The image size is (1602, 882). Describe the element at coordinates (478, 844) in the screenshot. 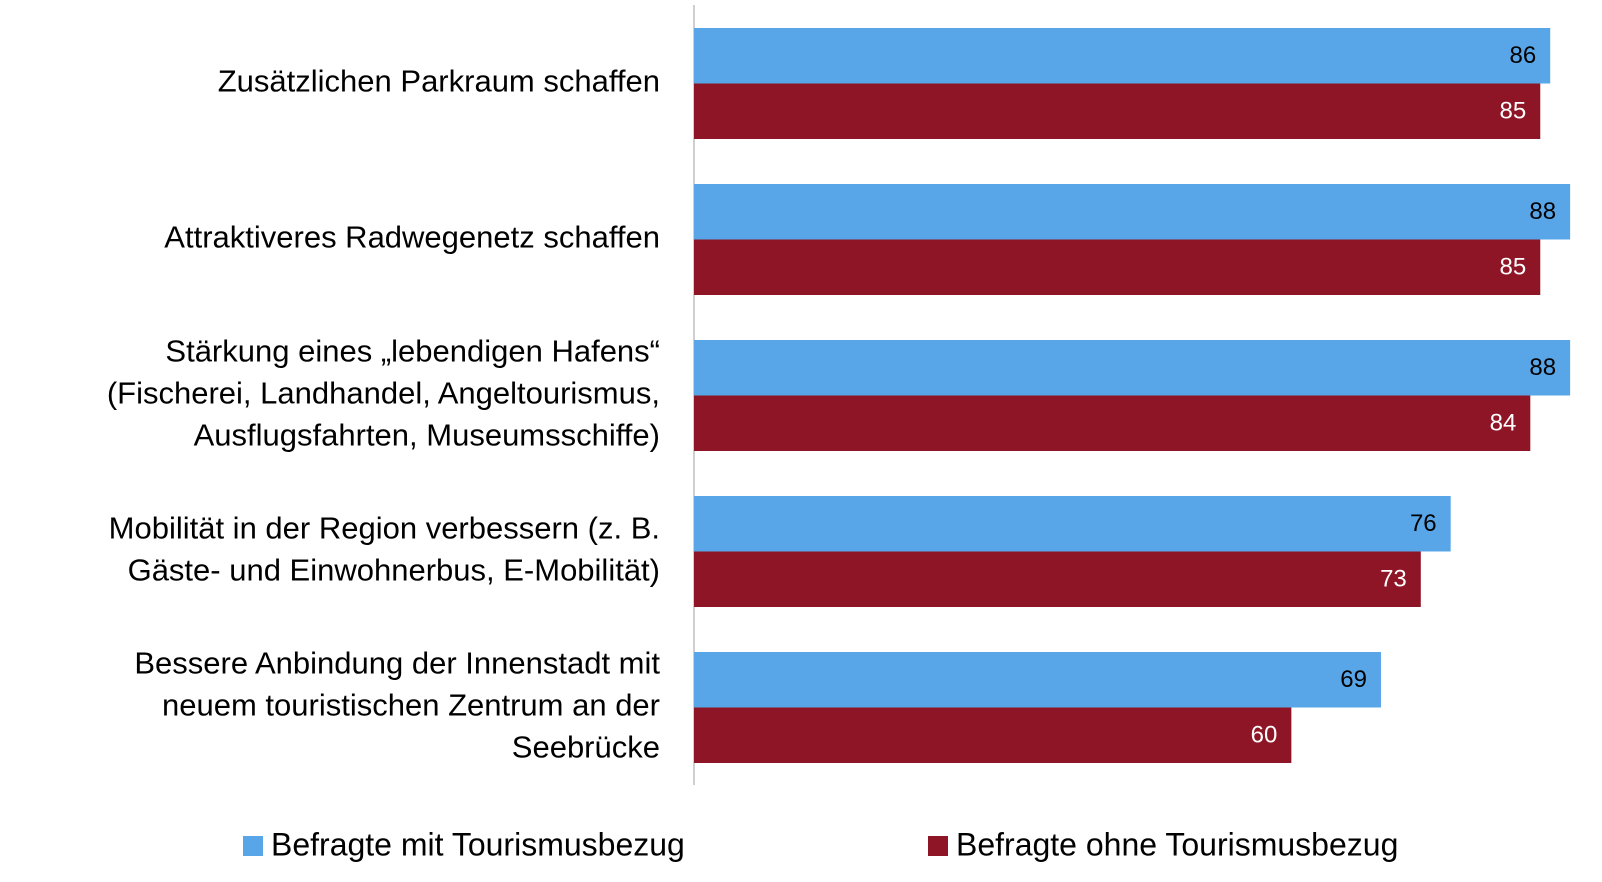

I see `legend-label: Befragte mit Tourismusbezug` at that location.